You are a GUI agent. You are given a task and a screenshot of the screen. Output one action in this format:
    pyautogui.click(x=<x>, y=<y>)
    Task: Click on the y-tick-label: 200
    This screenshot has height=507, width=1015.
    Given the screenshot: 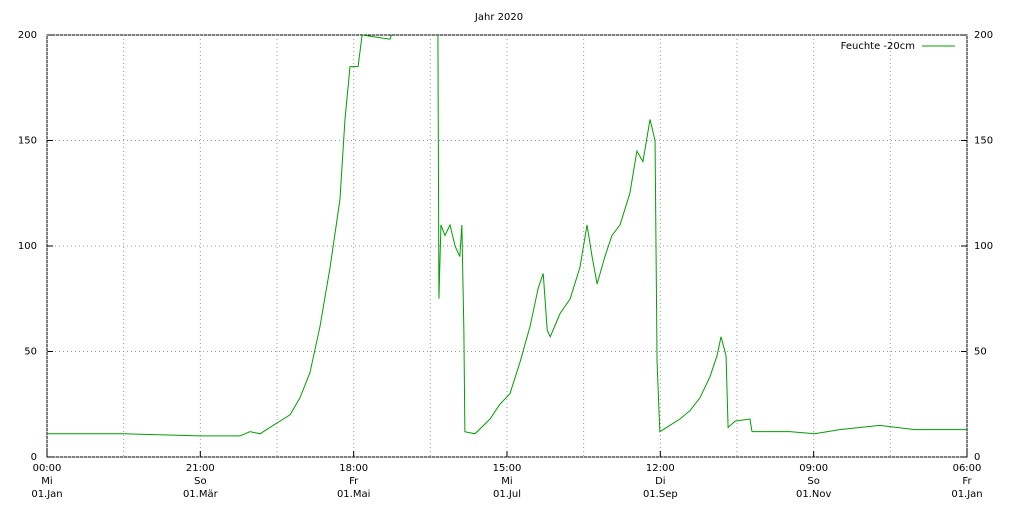 What is the action you would take?
    pyautogui.click(x=27, y=35)
    